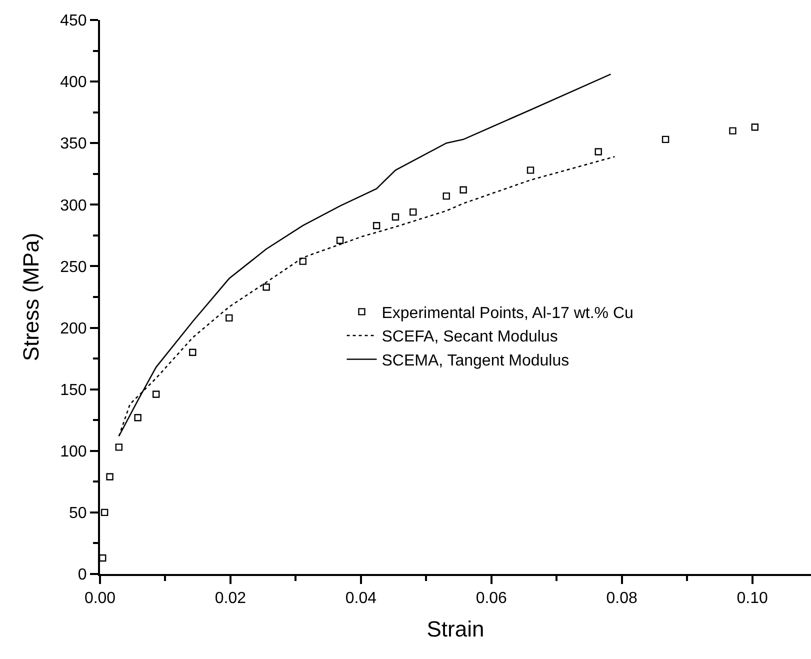 The image size is (811, 659). Describe the element at coordinates (31, 297) in the screenshot. I see `y-axis-title: Stress (MPa)` at that location.